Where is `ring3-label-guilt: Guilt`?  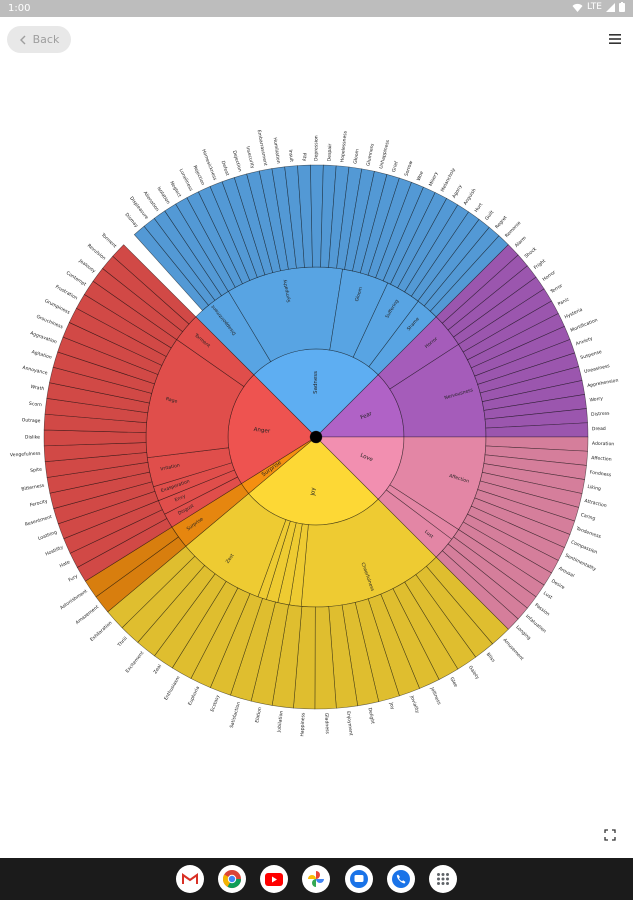 ring3-label-guilt: Guilt is located at coordinates (490, 215).